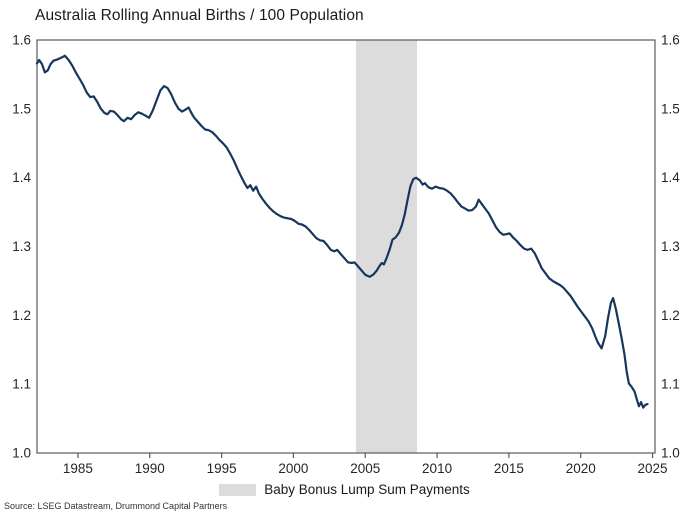  I want to click on x-tick-label: 1990, so click(150, 468).